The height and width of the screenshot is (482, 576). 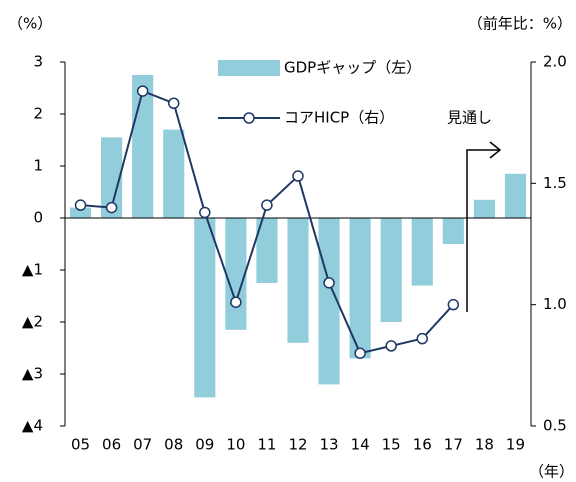 What do you see at coordinates (30, 24) in the screenshot?
I see `y-axis-label: （%）` at bounding box center [30, 24].